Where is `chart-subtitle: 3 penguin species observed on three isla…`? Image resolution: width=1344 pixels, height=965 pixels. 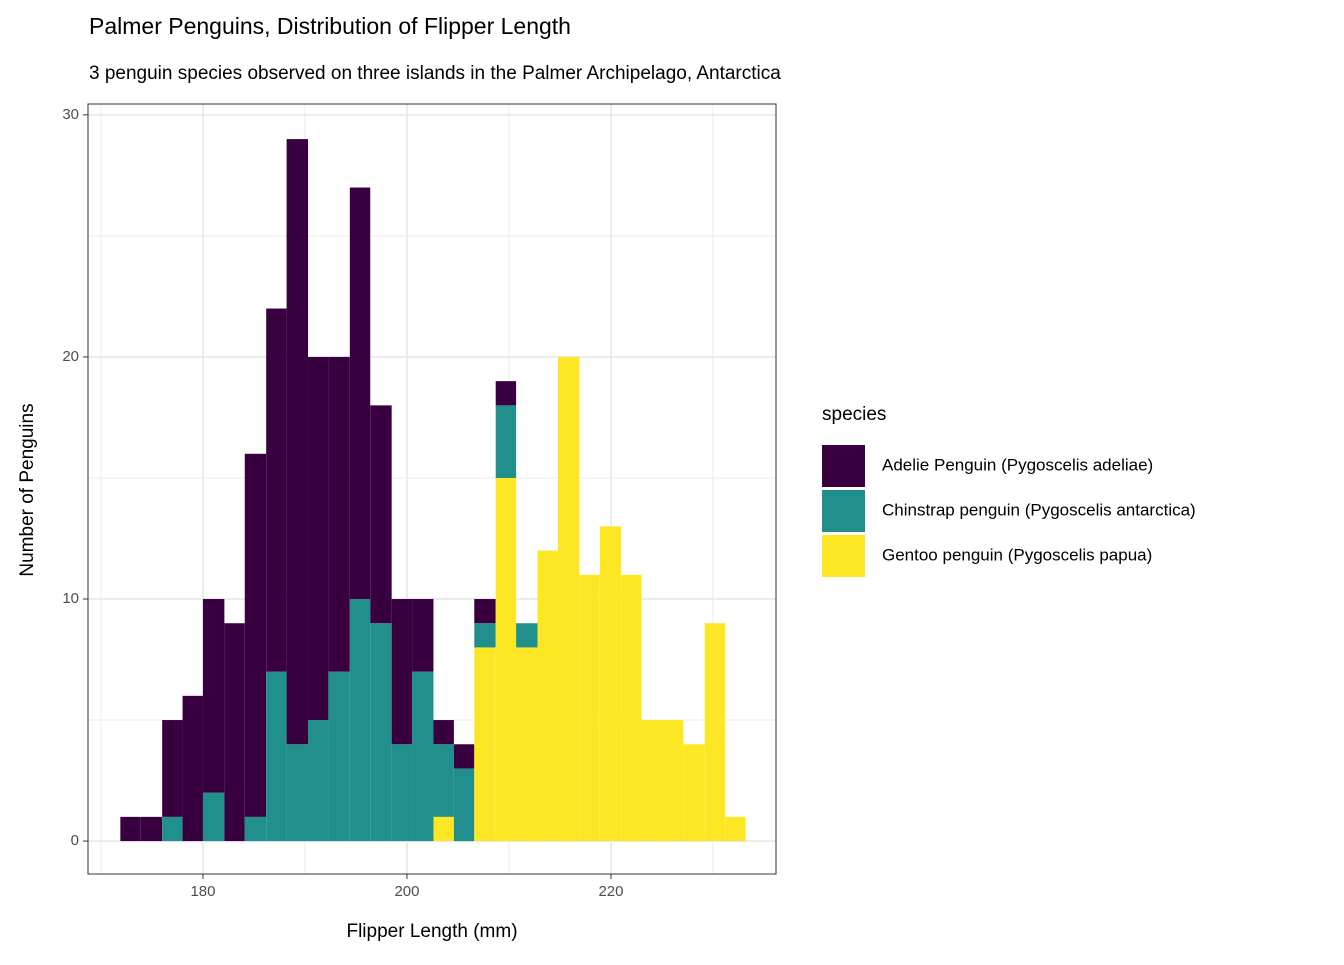 chart-subtitle: 3 penguin species observed on three isla… is located at coordinates (435, 73).